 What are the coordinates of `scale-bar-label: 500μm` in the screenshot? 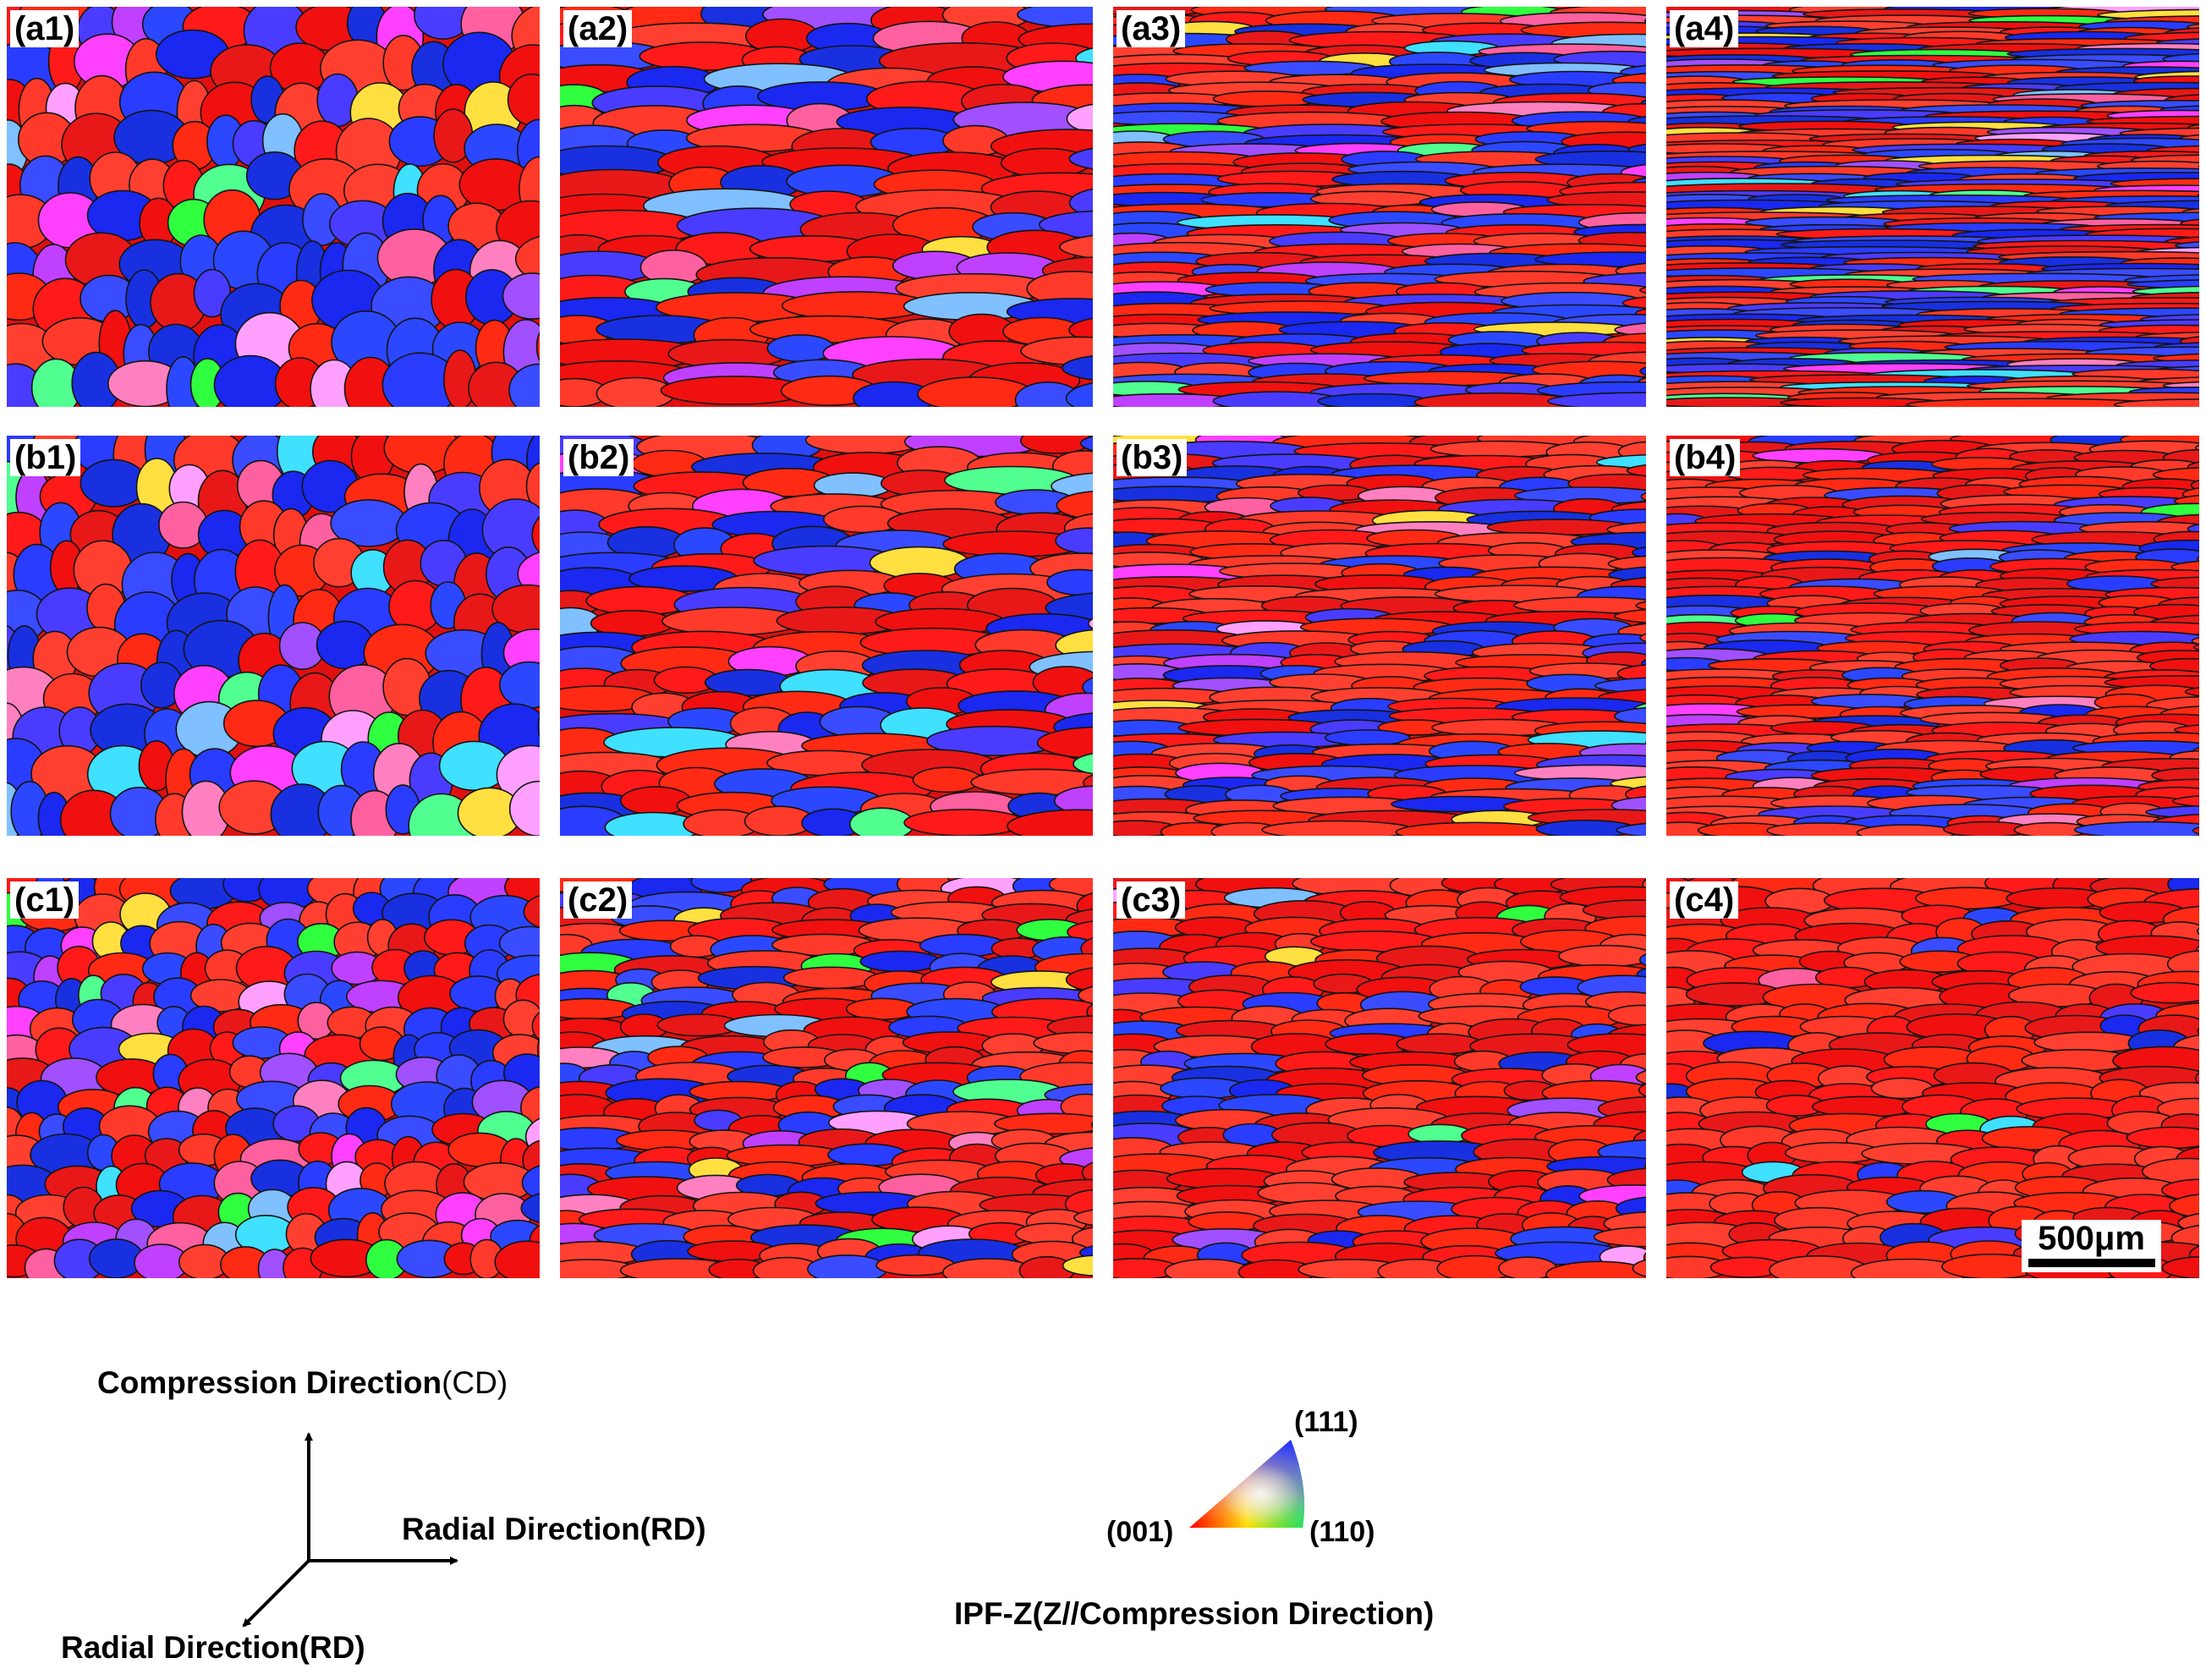 It's located at (2091, 1238).